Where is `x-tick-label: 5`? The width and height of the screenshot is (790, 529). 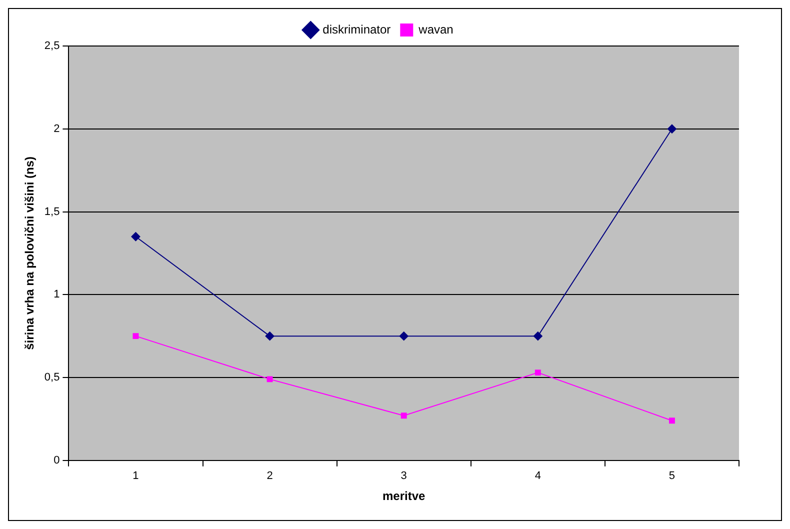
x-tick-label: 5 is located at coordinates (672, 476).